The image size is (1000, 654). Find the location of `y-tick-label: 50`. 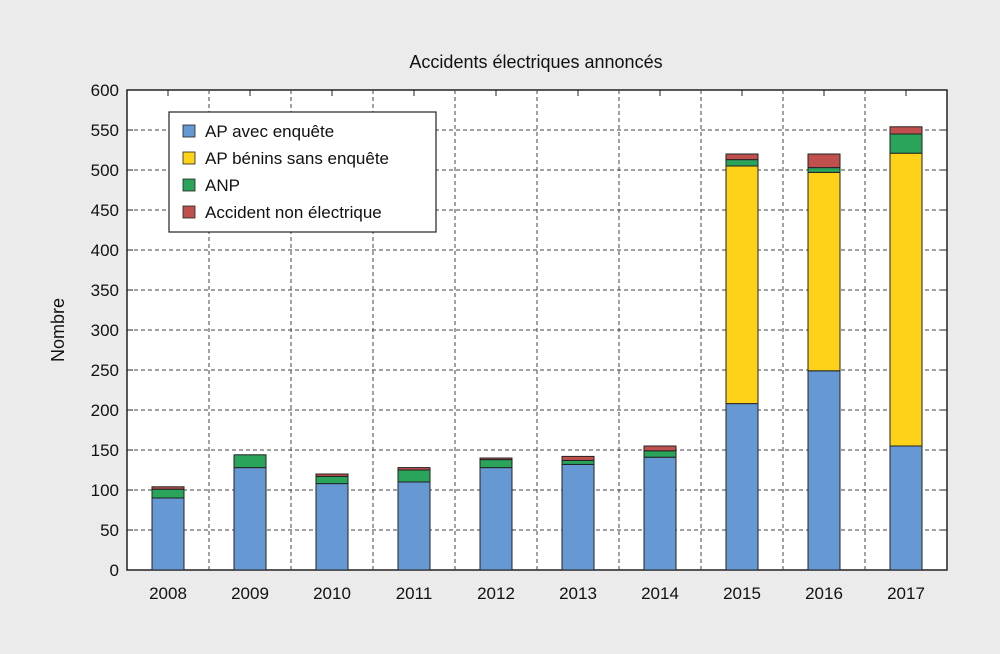

y-tick-label: 50 is located at coordinates (109, 530).